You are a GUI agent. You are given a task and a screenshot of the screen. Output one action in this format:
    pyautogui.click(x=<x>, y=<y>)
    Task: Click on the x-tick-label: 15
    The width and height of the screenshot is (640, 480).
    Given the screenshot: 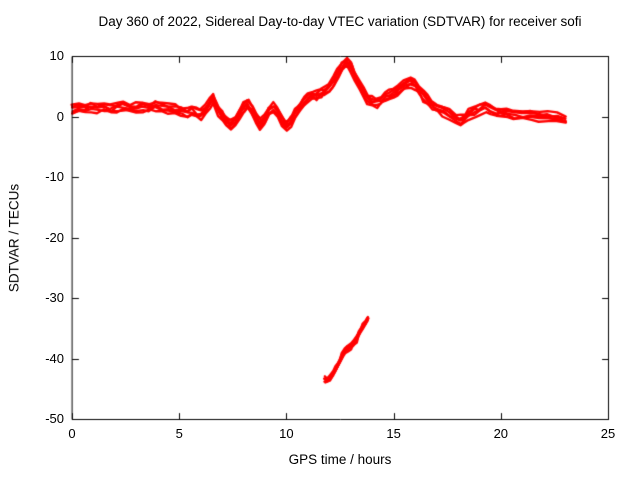 What is the action you would take?
    pyautogui.click(x=393, y=433)
    